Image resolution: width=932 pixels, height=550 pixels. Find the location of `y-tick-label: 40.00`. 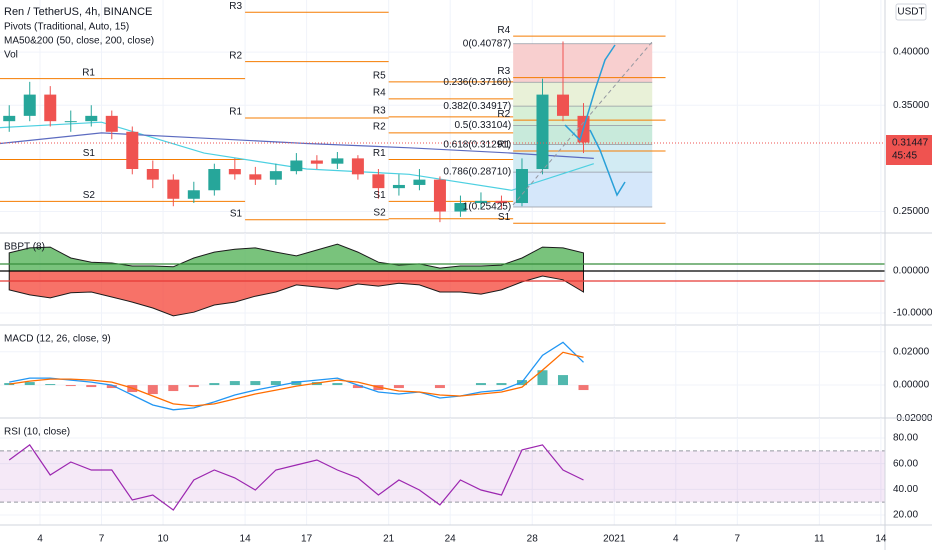

y-tick-label: 40.00 is located at coordinates (905, 489).